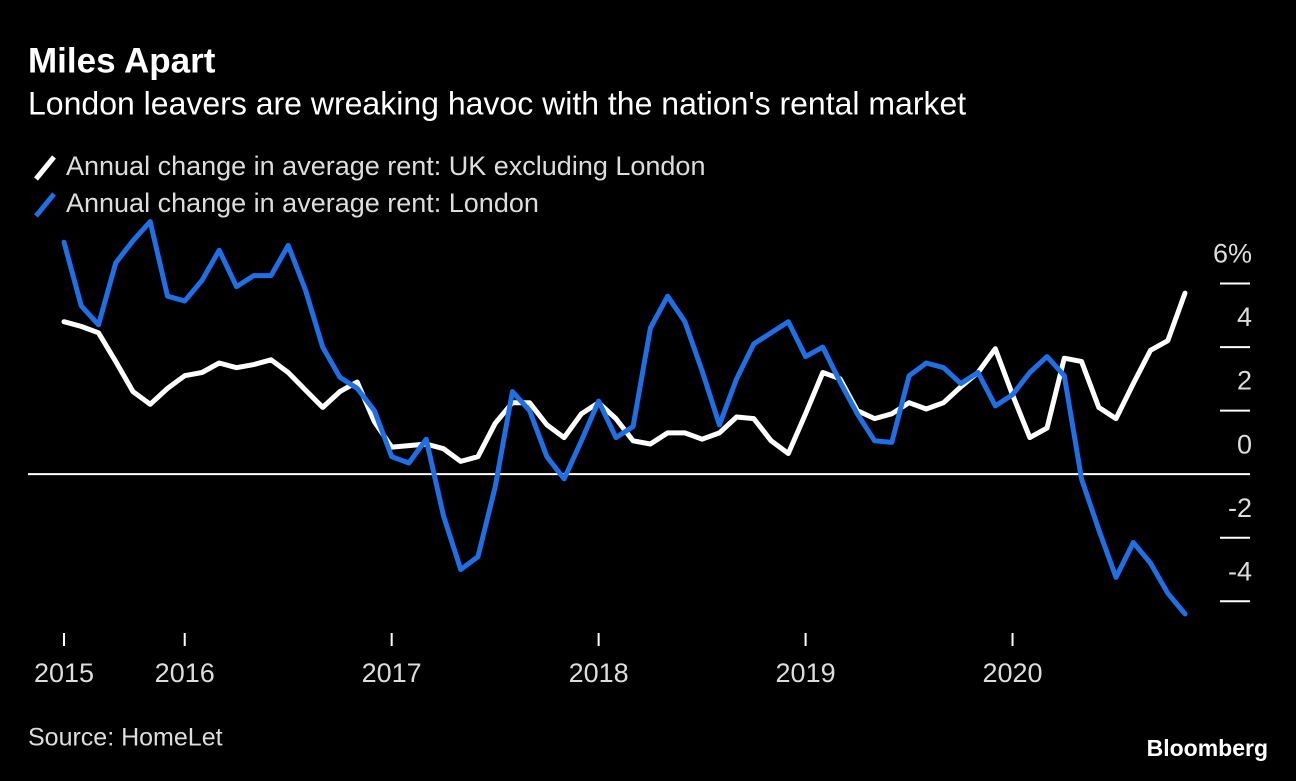 This screenshot has width=1296, height=781. I want to click on x-tick-label: 2019, so click(806, 673).